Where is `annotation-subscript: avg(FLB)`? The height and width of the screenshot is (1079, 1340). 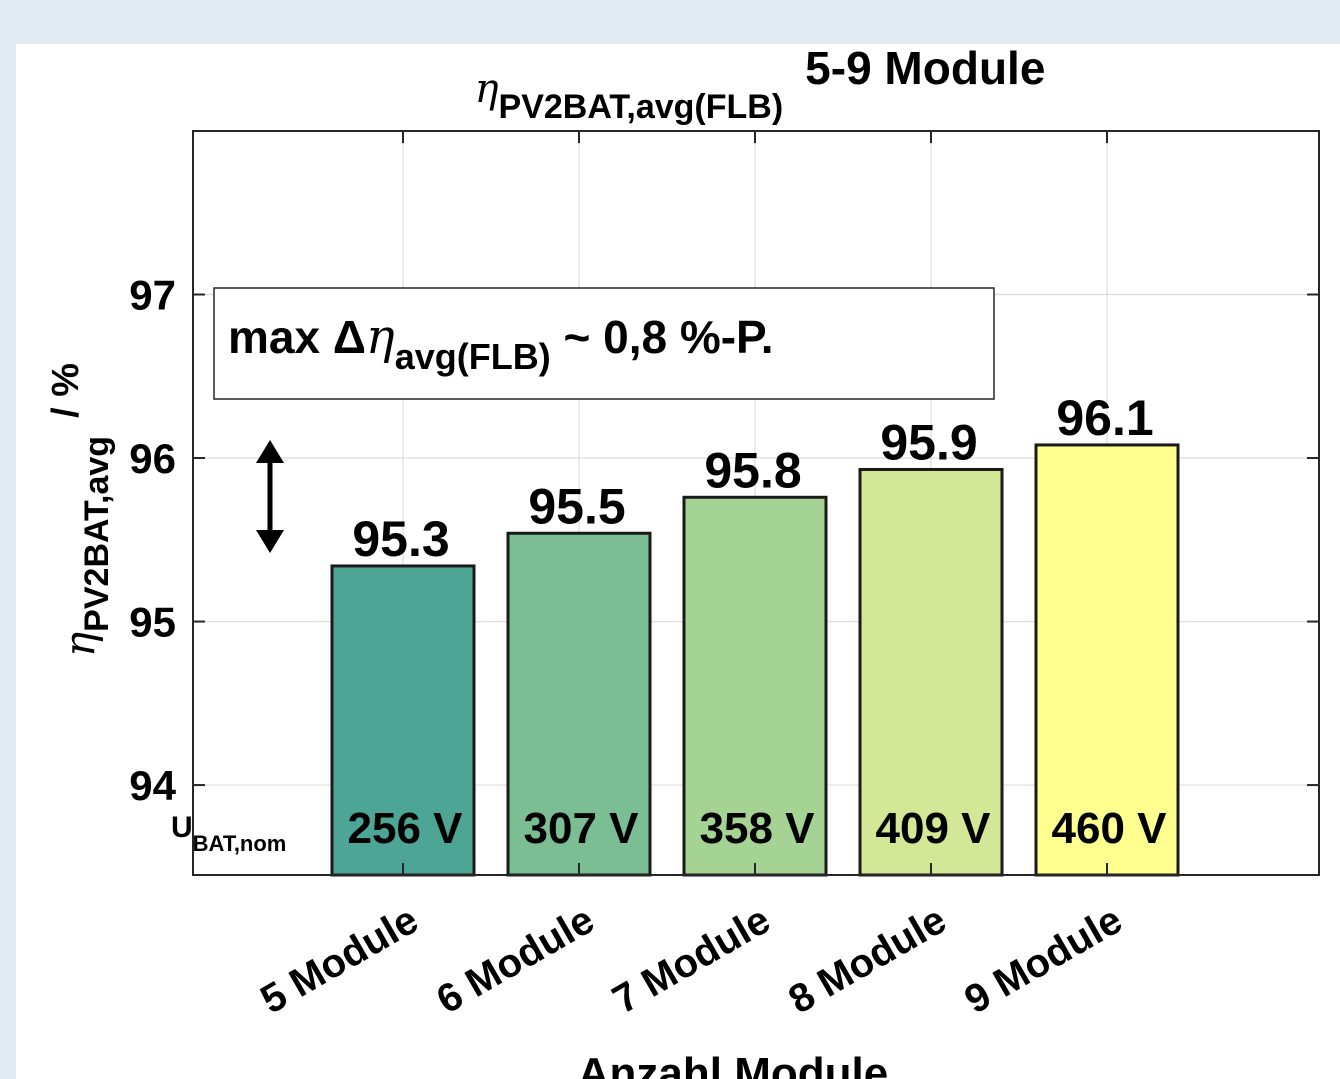
annotation-subscript: avg(FLB) is located at coordinates (473, 356).